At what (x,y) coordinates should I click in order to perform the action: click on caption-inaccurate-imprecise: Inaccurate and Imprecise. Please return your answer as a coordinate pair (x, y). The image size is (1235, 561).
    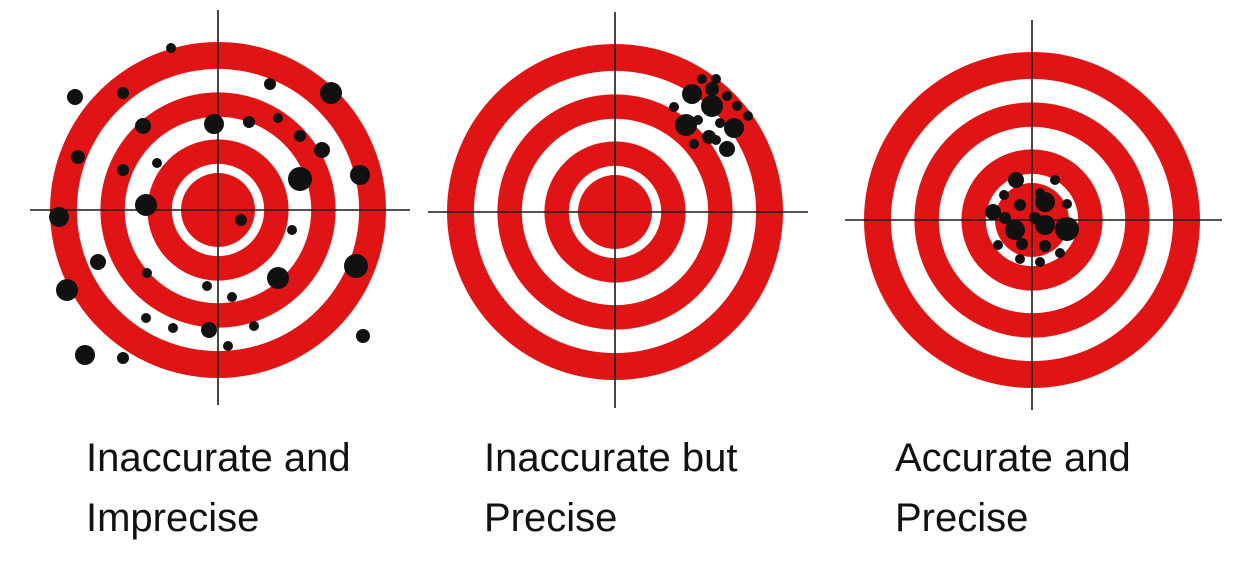
    Looking at the image, I should click on (218, 488).